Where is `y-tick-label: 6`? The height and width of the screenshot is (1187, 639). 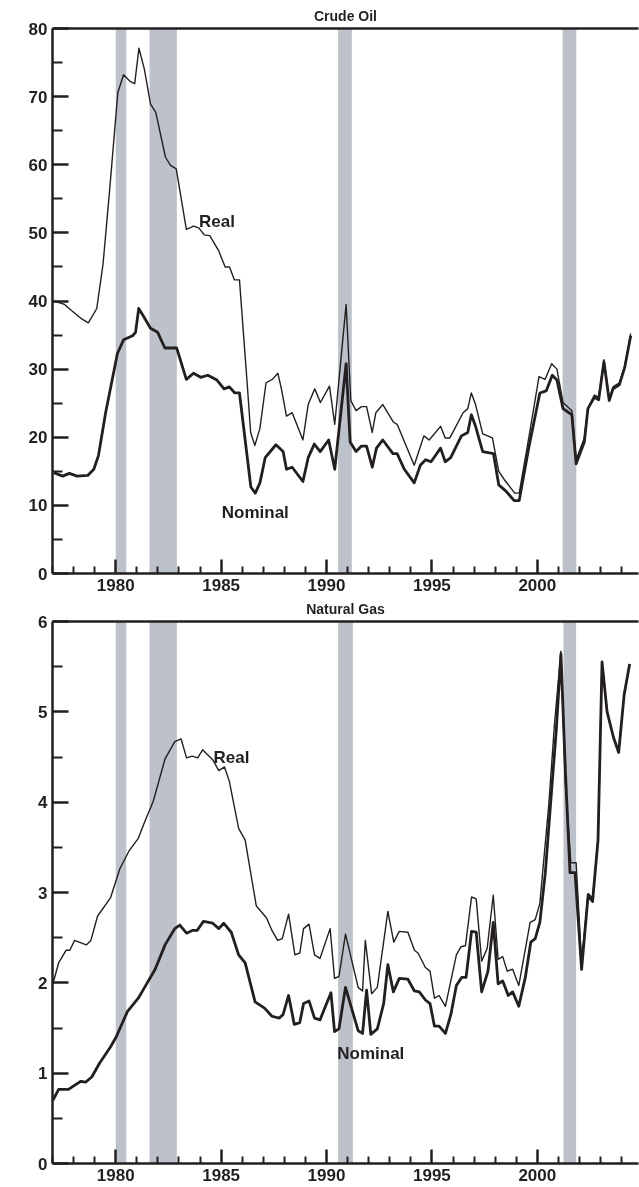 y-tick-label: 6 is located at coordinates (43, 622).